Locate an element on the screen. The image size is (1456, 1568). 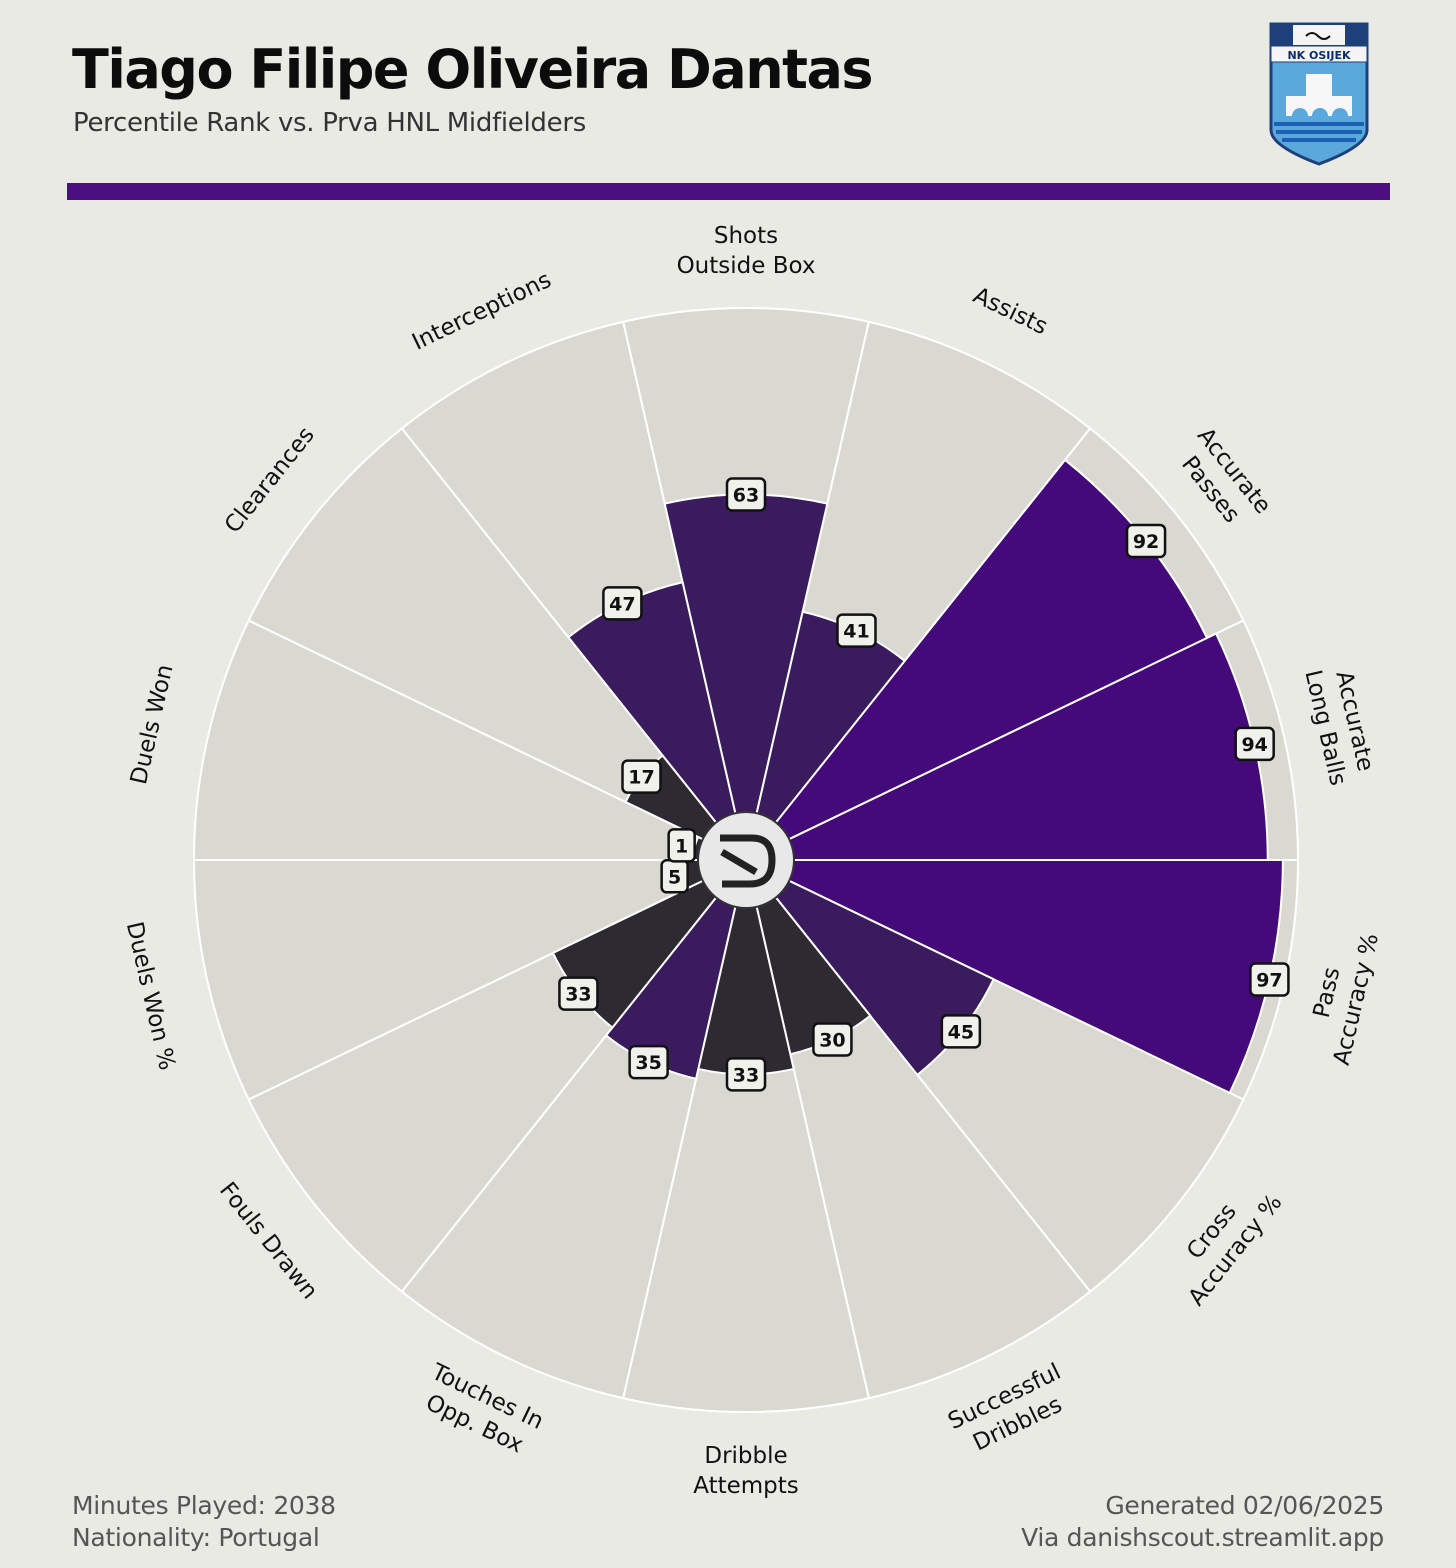
value-label: 45 is located at coordinates (961, 1032).